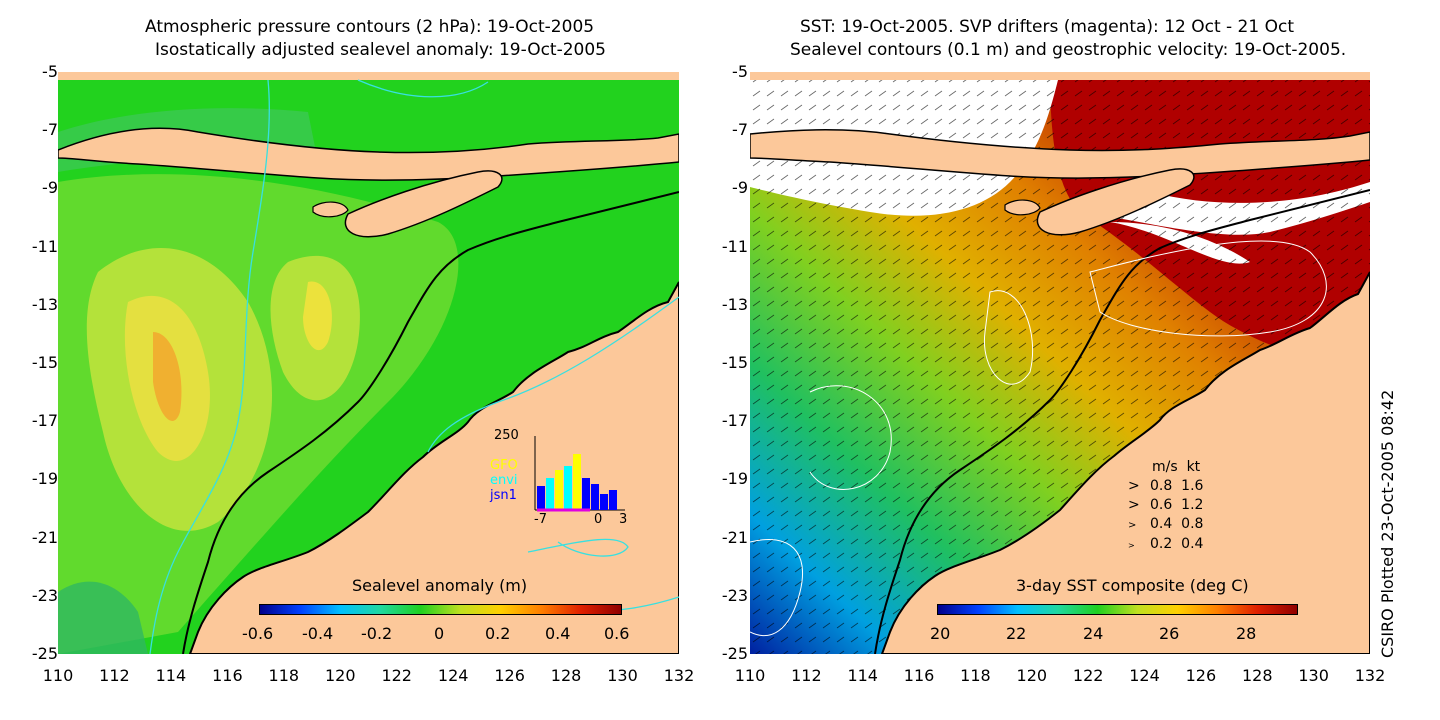 The width and height of the screenshot is (1440, 720). Describe the element at coordinates (734, 304) in the screenshot. I see `right-y-tick: -13` at that location.